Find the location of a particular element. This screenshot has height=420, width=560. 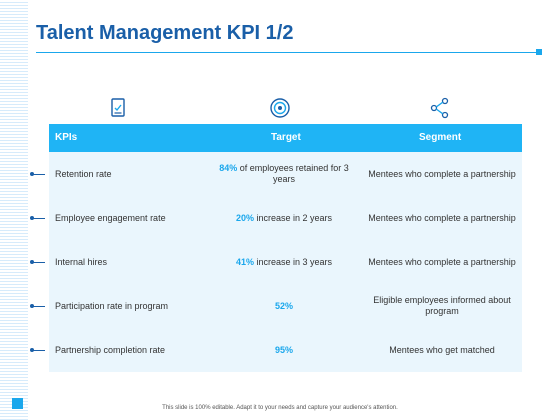

left-decorative-stripe is located at coordinates (14, 210).